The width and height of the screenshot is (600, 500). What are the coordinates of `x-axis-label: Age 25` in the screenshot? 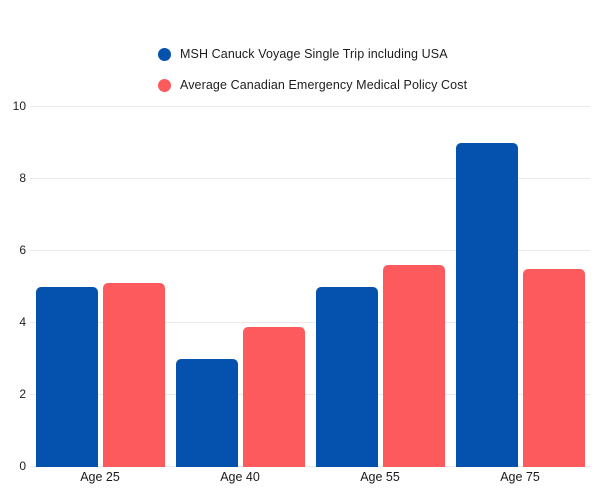 It's located at (100, 477).